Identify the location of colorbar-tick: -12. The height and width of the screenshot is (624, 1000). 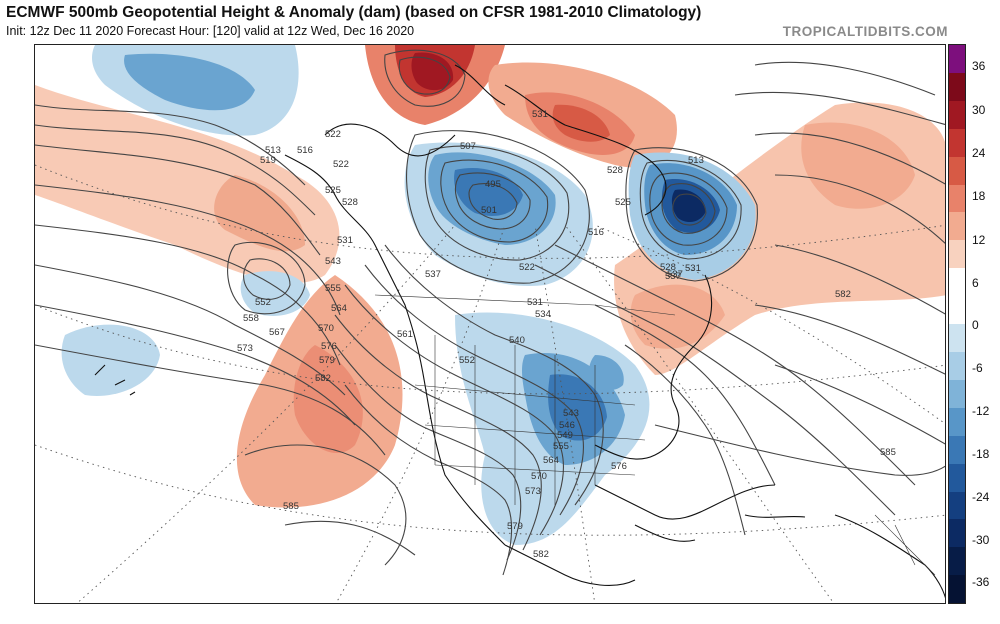
(981, 411).